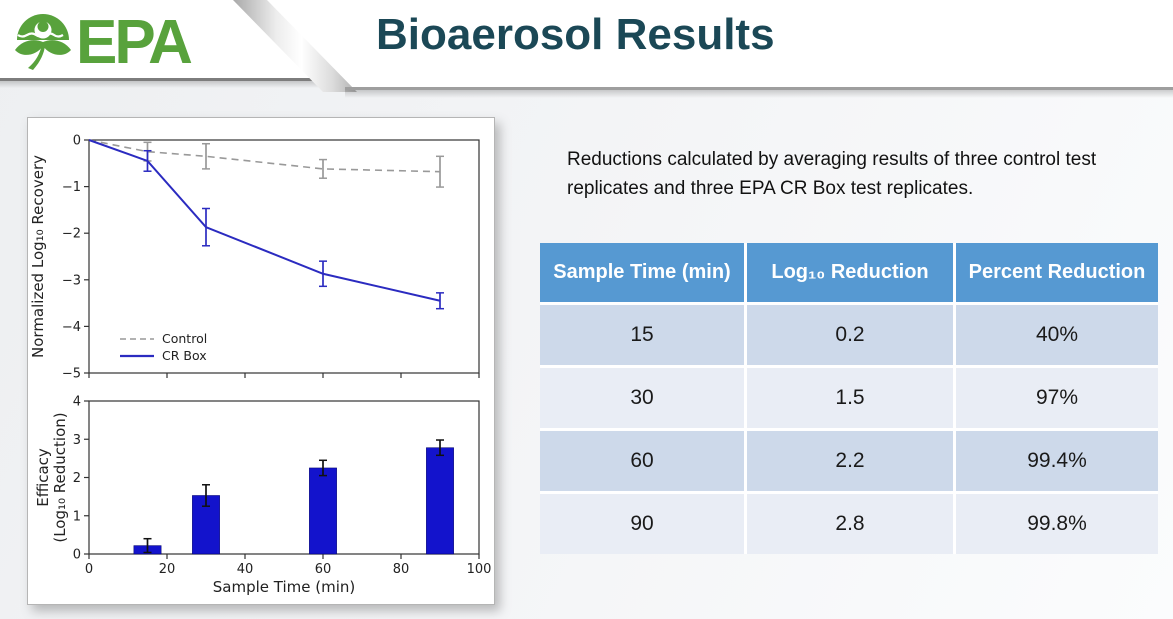  Describe the element at coordinates (479, 569) in the screenshot. I see `svg-text: 100` at that location.